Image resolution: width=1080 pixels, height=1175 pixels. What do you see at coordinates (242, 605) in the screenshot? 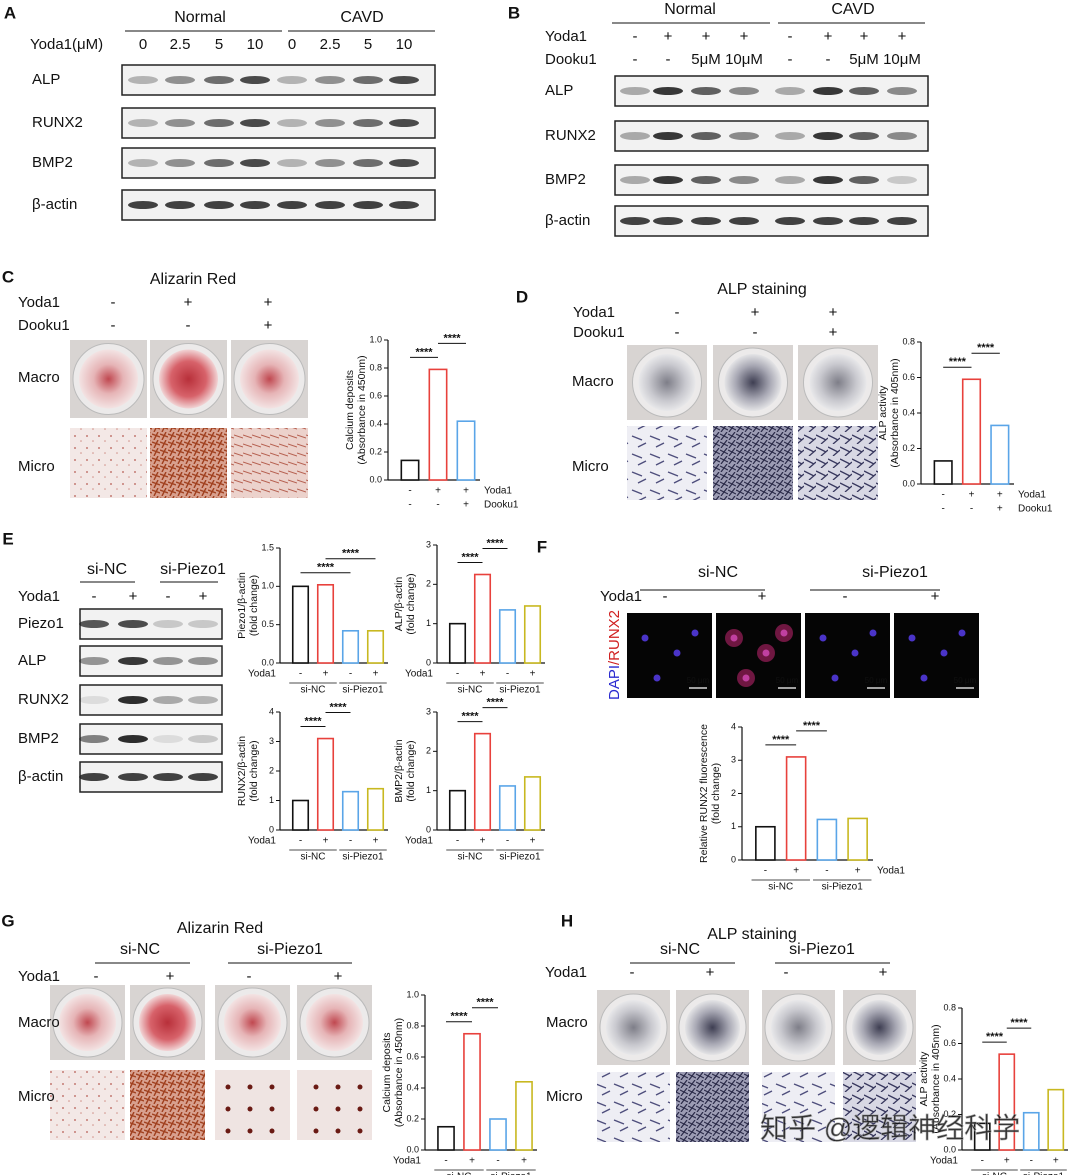
I see `y-axis-label: Piezo1/β-actin` at bounding box center [242, 605].